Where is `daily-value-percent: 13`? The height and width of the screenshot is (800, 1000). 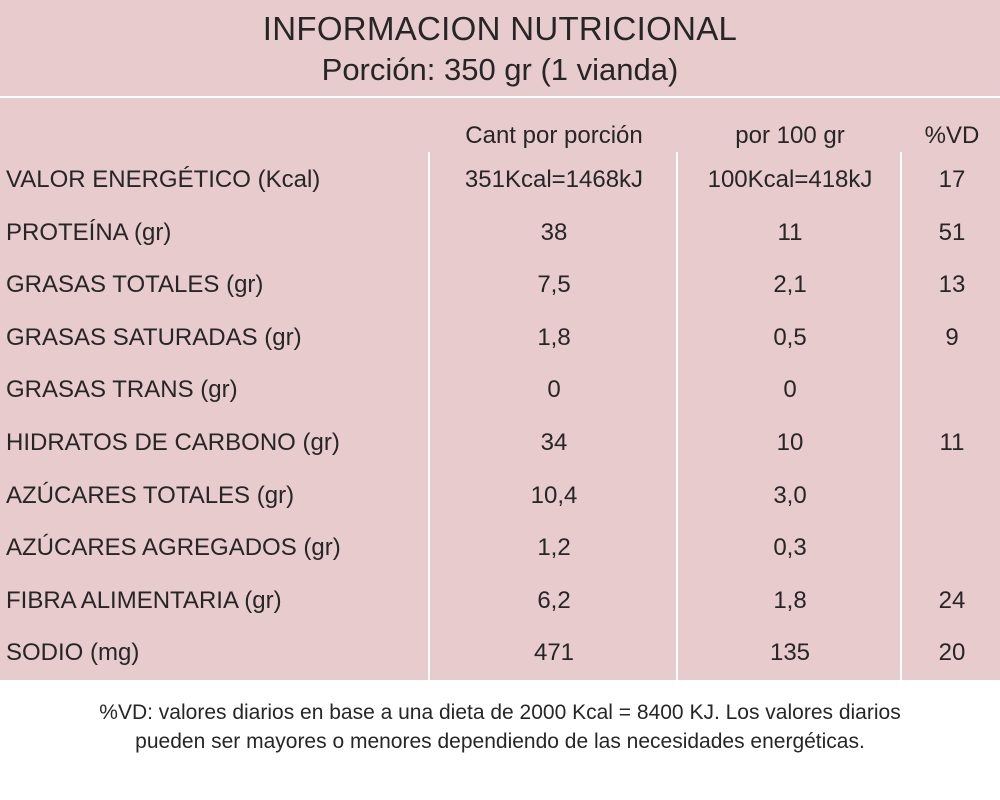
daily-value-percent: 13 is located at coordinates (952, 285).